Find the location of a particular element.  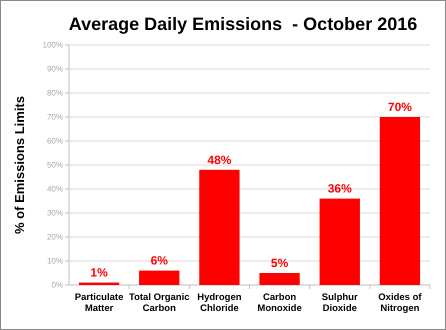

y-tick-label: 60% is located at coordinates (54, 141).